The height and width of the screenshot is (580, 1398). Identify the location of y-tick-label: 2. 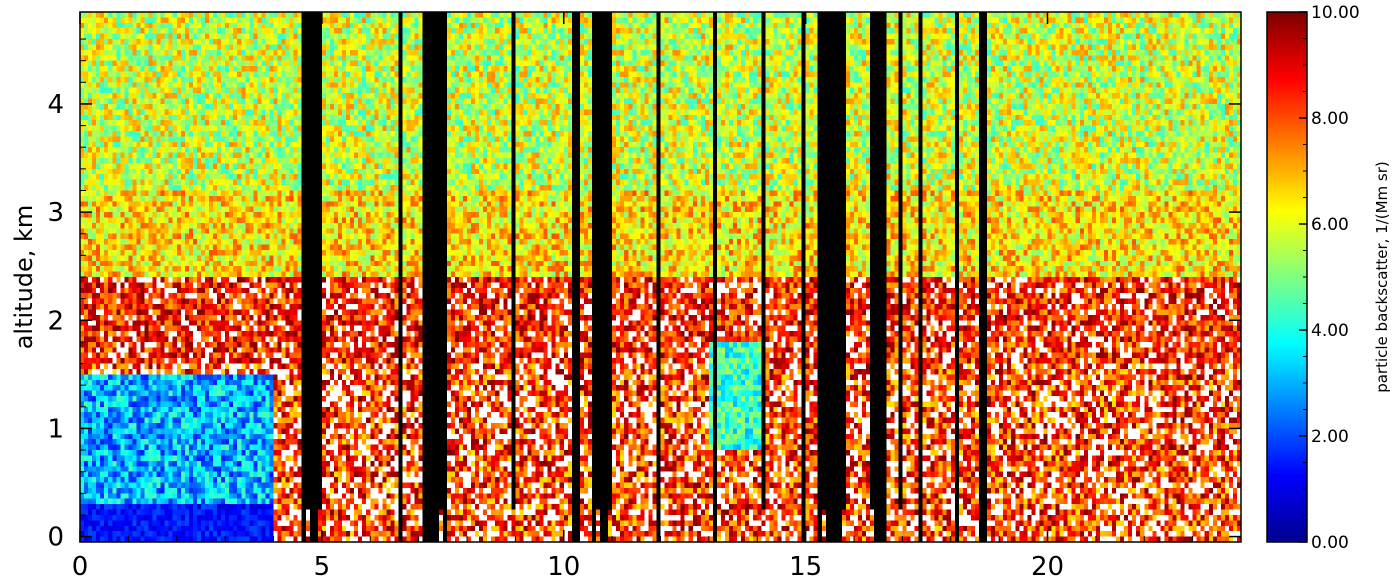
(55, 321).